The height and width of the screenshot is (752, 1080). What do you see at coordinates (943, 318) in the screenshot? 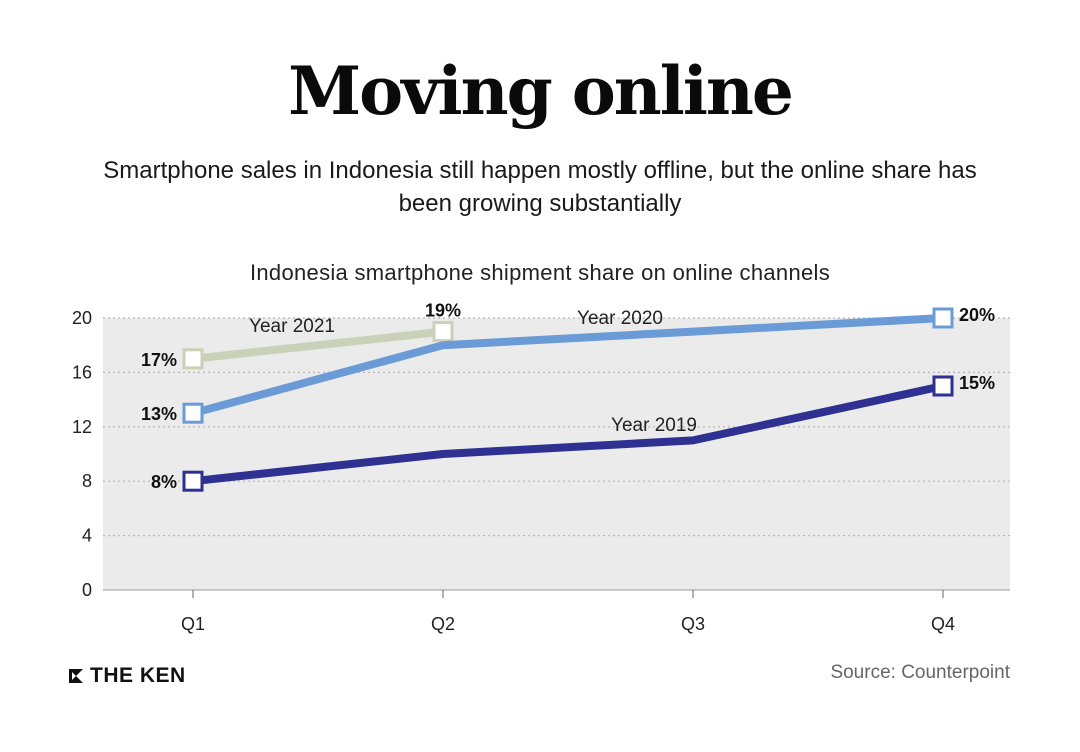
I see `marker-year-2020-q4` at bounding box center [943, 318].